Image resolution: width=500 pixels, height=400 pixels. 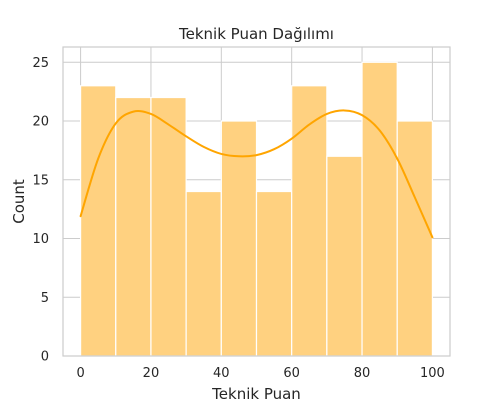 I want to click on x-tick-label: 60, so click(x=291, y=373).